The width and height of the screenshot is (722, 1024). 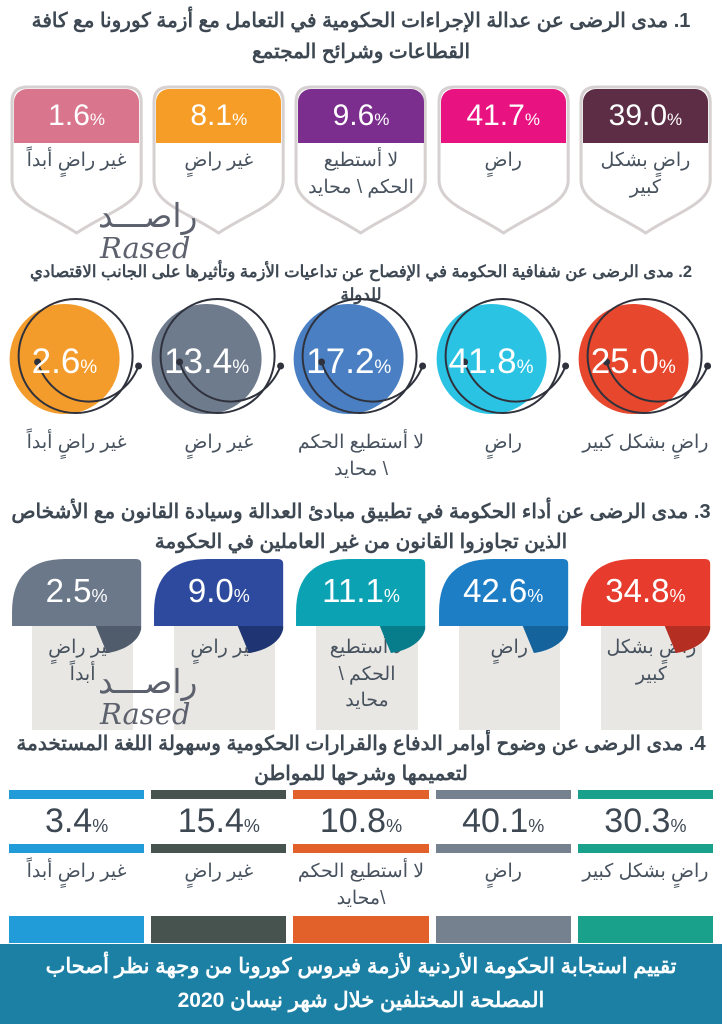 I want to click on percent-value: 11.1%, so click(x=361, y=590).